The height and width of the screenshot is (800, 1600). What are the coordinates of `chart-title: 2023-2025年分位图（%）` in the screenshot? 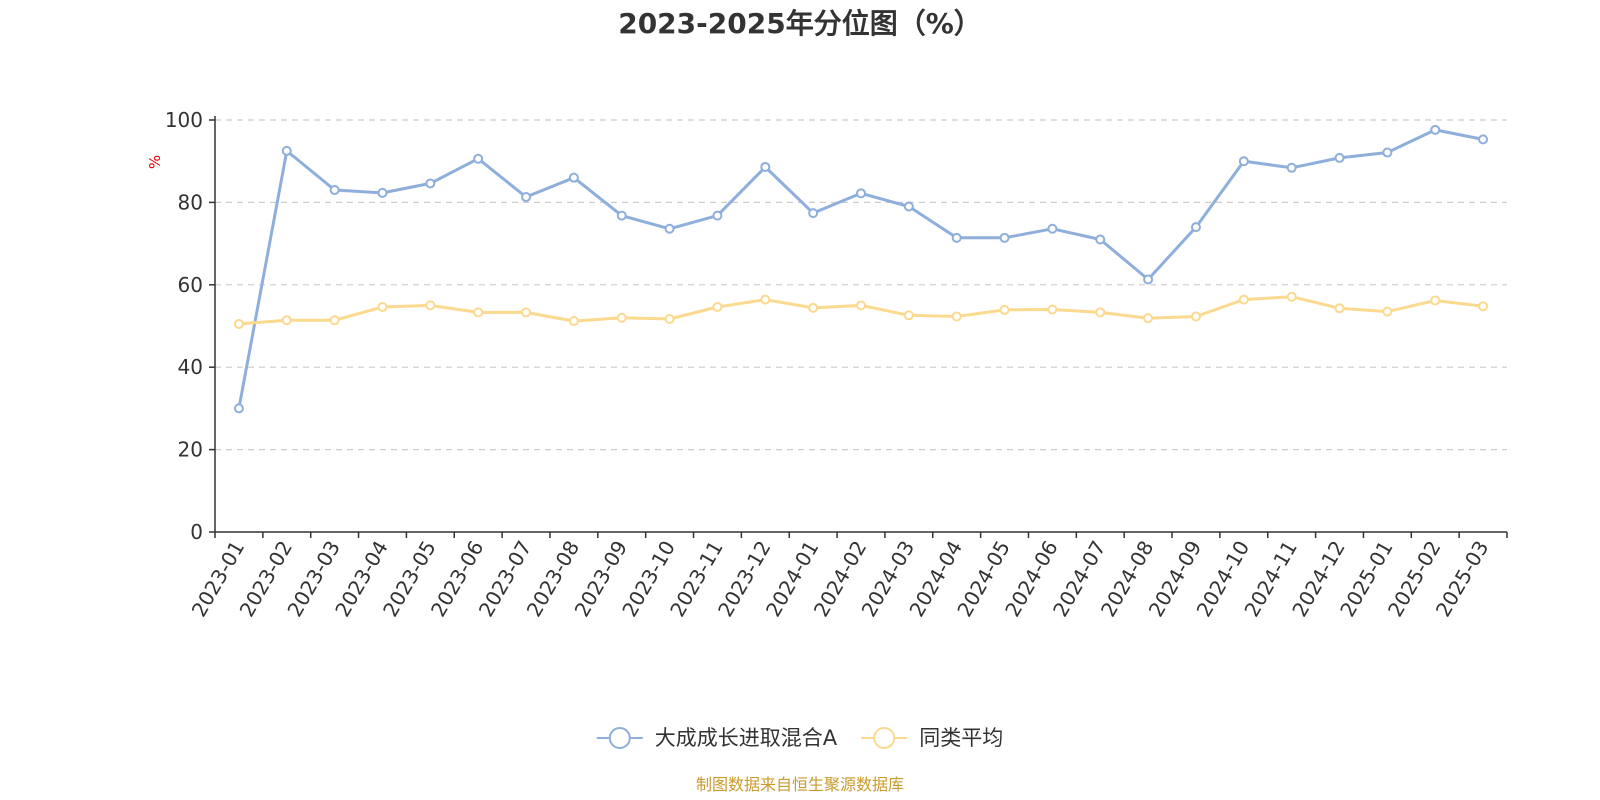 It's located at (800, 23).